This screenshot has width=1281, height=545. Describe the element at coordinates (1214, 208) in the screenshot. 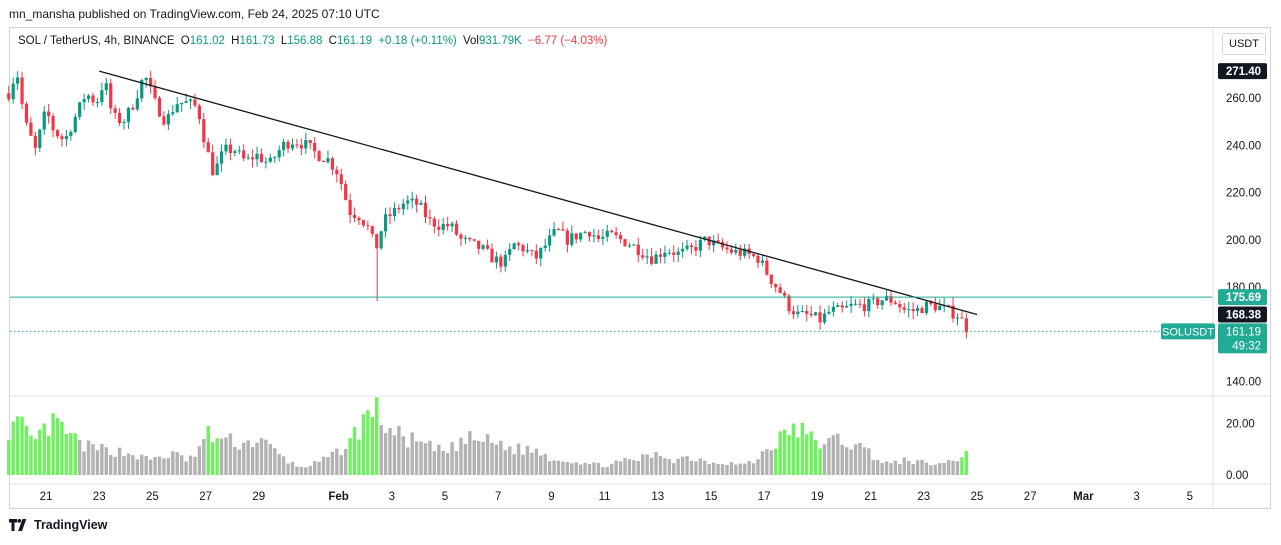

I see `price-labels: 271.40 175.69 168.38 161.19 49:32 SOLUSDT` at that location.